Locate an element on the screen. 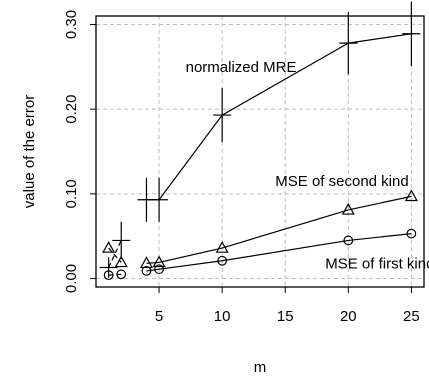 This screenshot has height=379, width=429. y-axis: 0.00 0.10 0.20 0.30 is located at coordinates (79, 151).